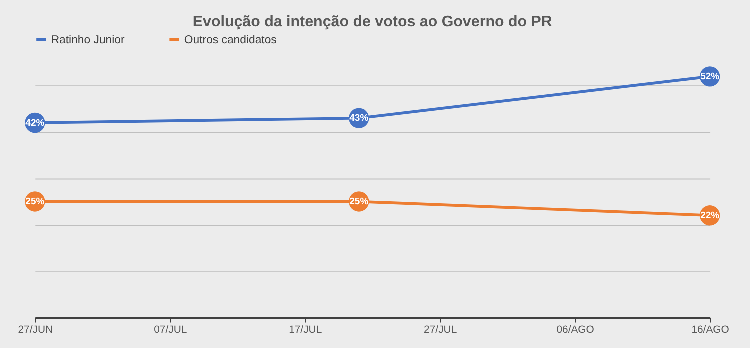 Image resolution: width=750 pixels, height=350 pixels. Describe the element at coordinates (231, 40) in the screenshot. I see `legend-label: Outros candidatos` at that location.